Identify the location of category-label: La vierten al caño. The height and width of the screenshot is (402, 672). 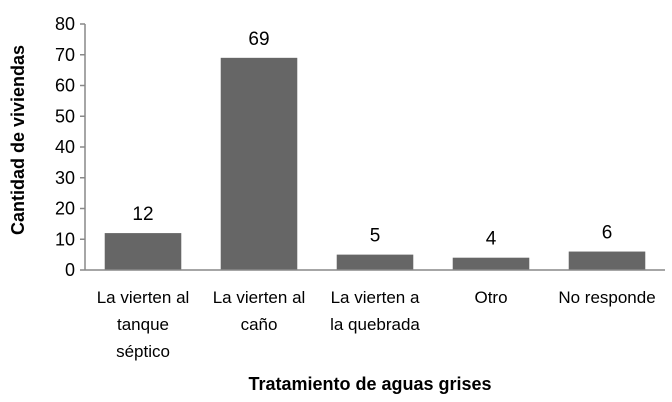
(259, 311).